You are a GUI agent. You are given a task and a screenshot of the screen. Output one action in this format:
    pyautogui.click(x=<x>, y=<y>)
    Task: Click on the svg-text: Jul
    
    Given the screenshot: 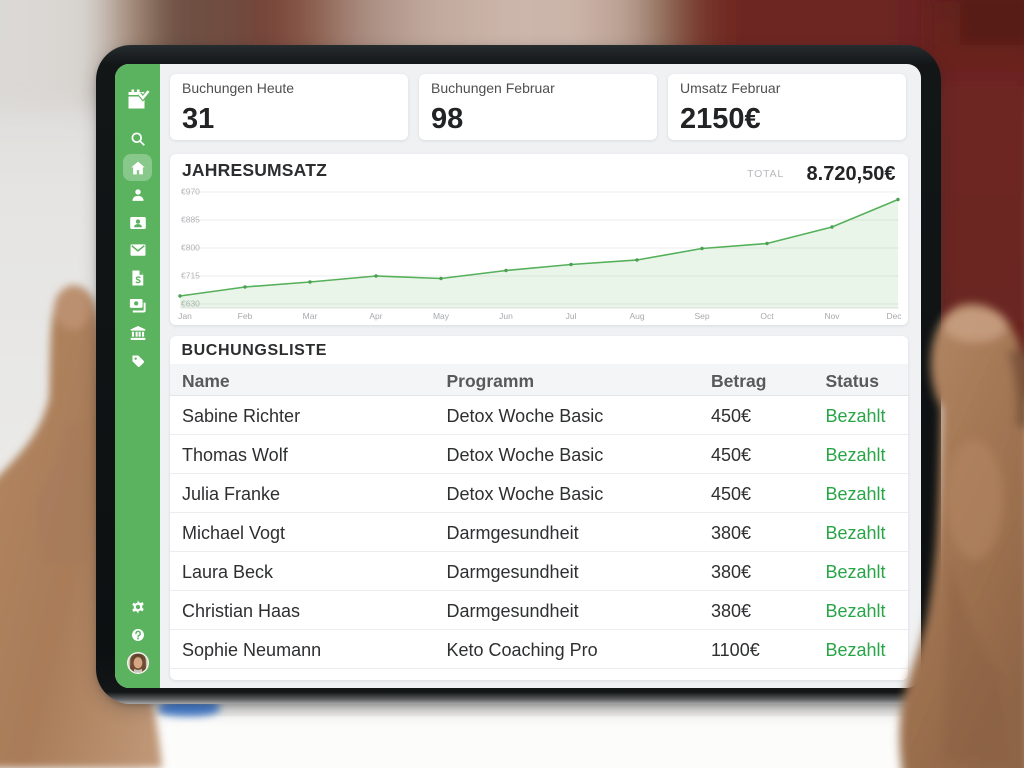 What is the action you would take?
    pyautogui.click(x=571, y=316)
    